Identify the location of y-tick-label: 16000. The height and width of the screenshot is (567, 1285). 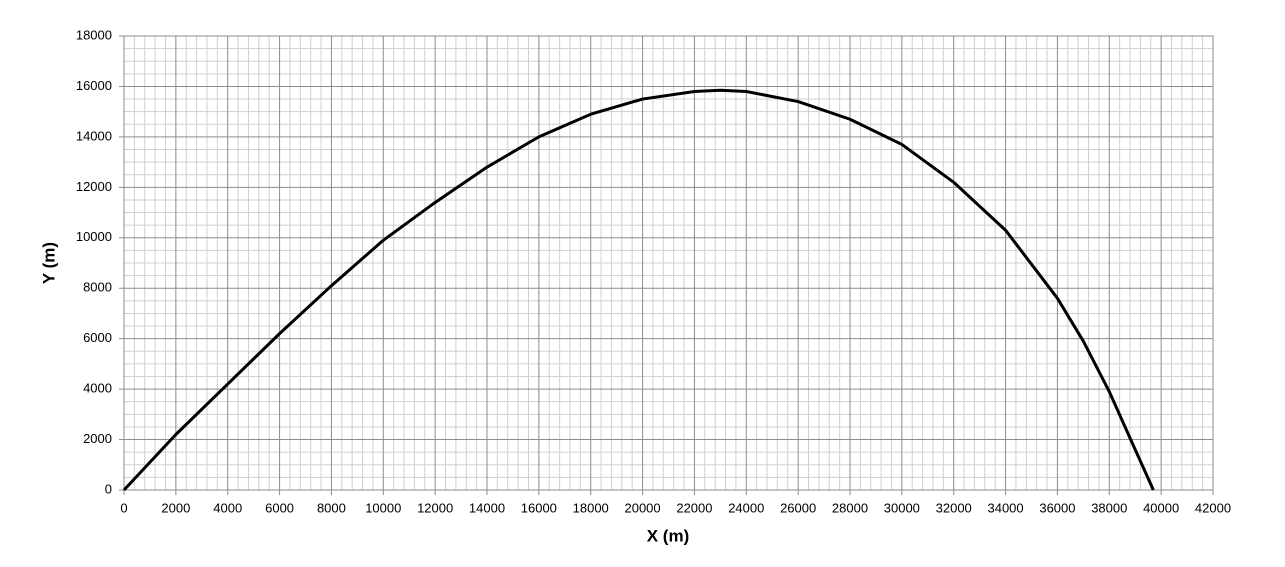
(94, 85).